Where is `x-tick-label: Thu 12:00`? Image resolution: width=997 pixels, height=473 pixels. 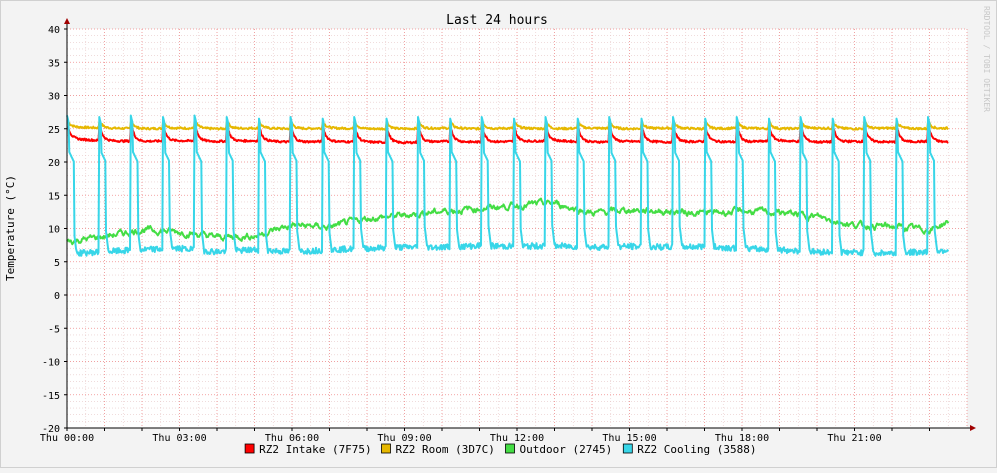 x-tick-label: Thu 12:00 is located at coordinates (517, 438).